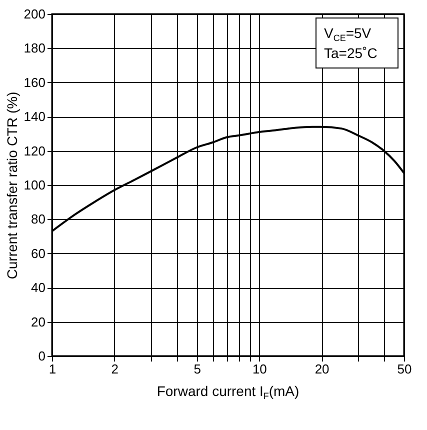  I want to click on x-tick-label: 10, so click(259, 369).